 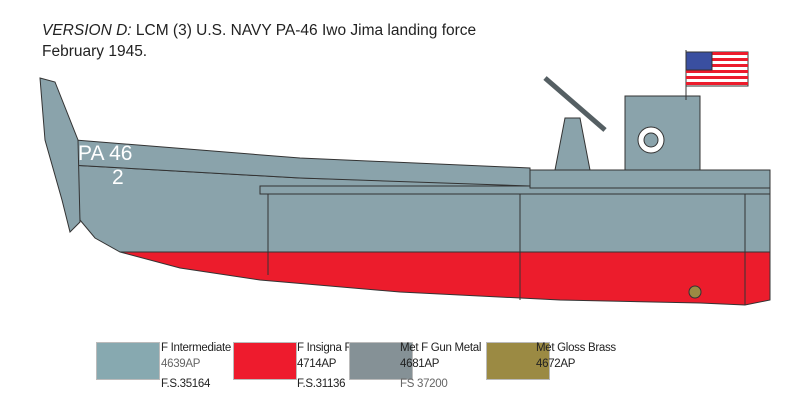 I want to click on legend-insignia-red: F Insigna Red 4714AP F.S.31136, so click(x=331, y=366).